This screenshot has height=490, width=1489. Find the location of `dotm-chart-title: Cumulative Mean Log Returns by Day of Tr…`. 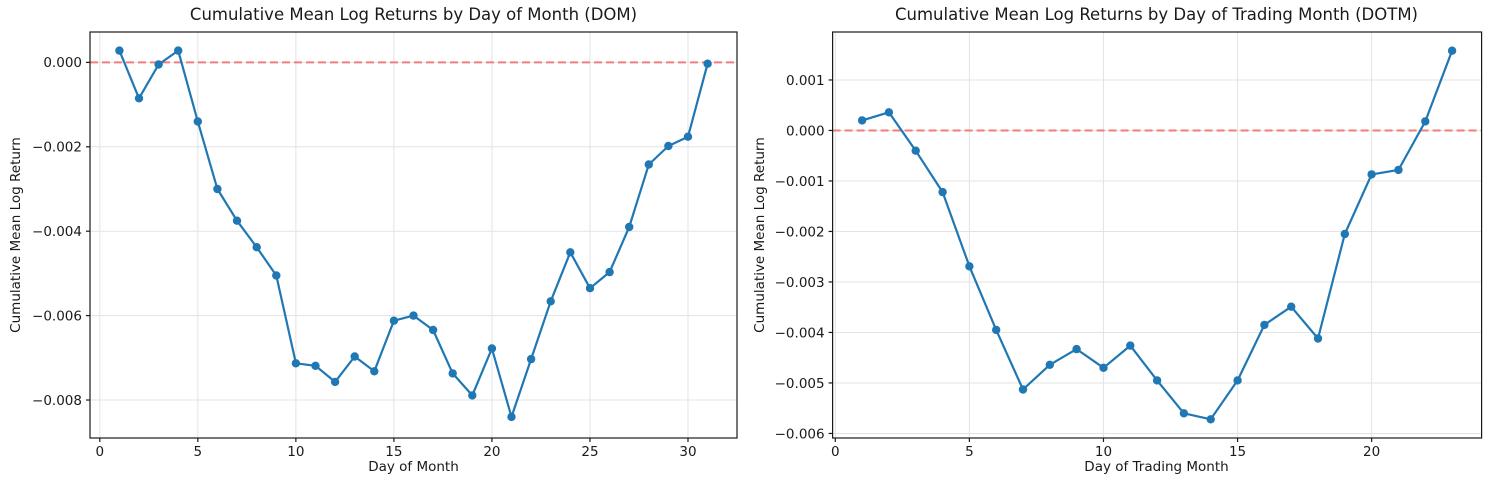

dotm-chart-title: Cumulative Mean Log Returns by Day of Tr… is located at coordinates (1156, 14).